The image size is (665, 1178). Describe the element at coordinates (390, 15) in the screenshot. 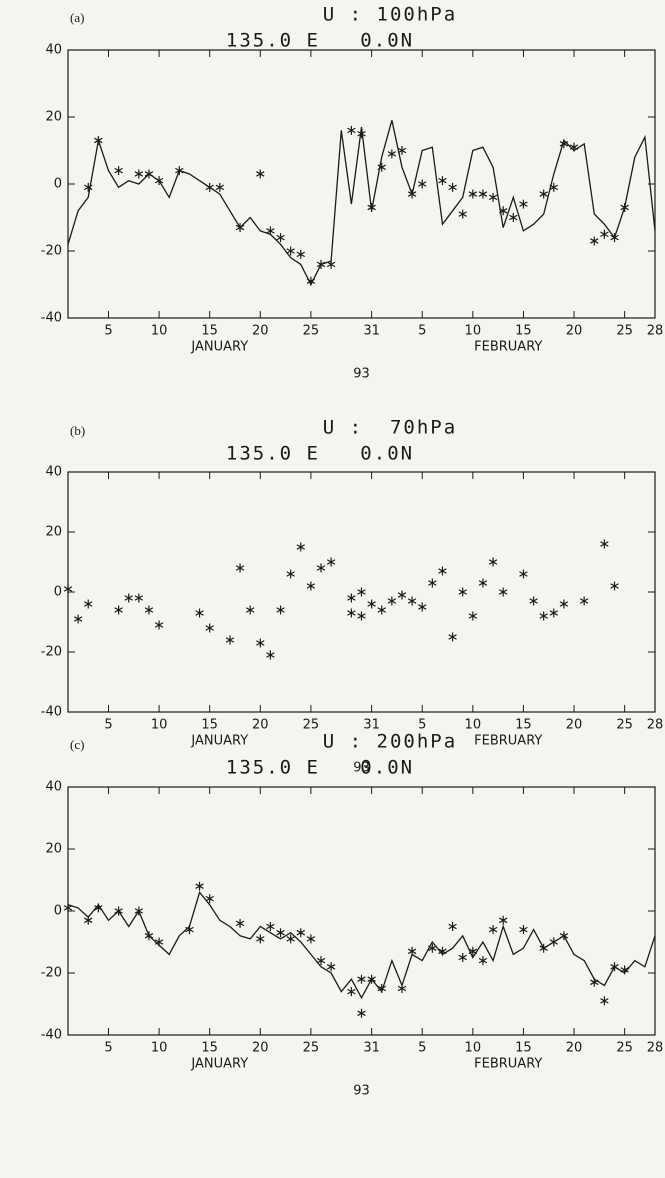

I see `chart-title: U : 100hPa` at that location.